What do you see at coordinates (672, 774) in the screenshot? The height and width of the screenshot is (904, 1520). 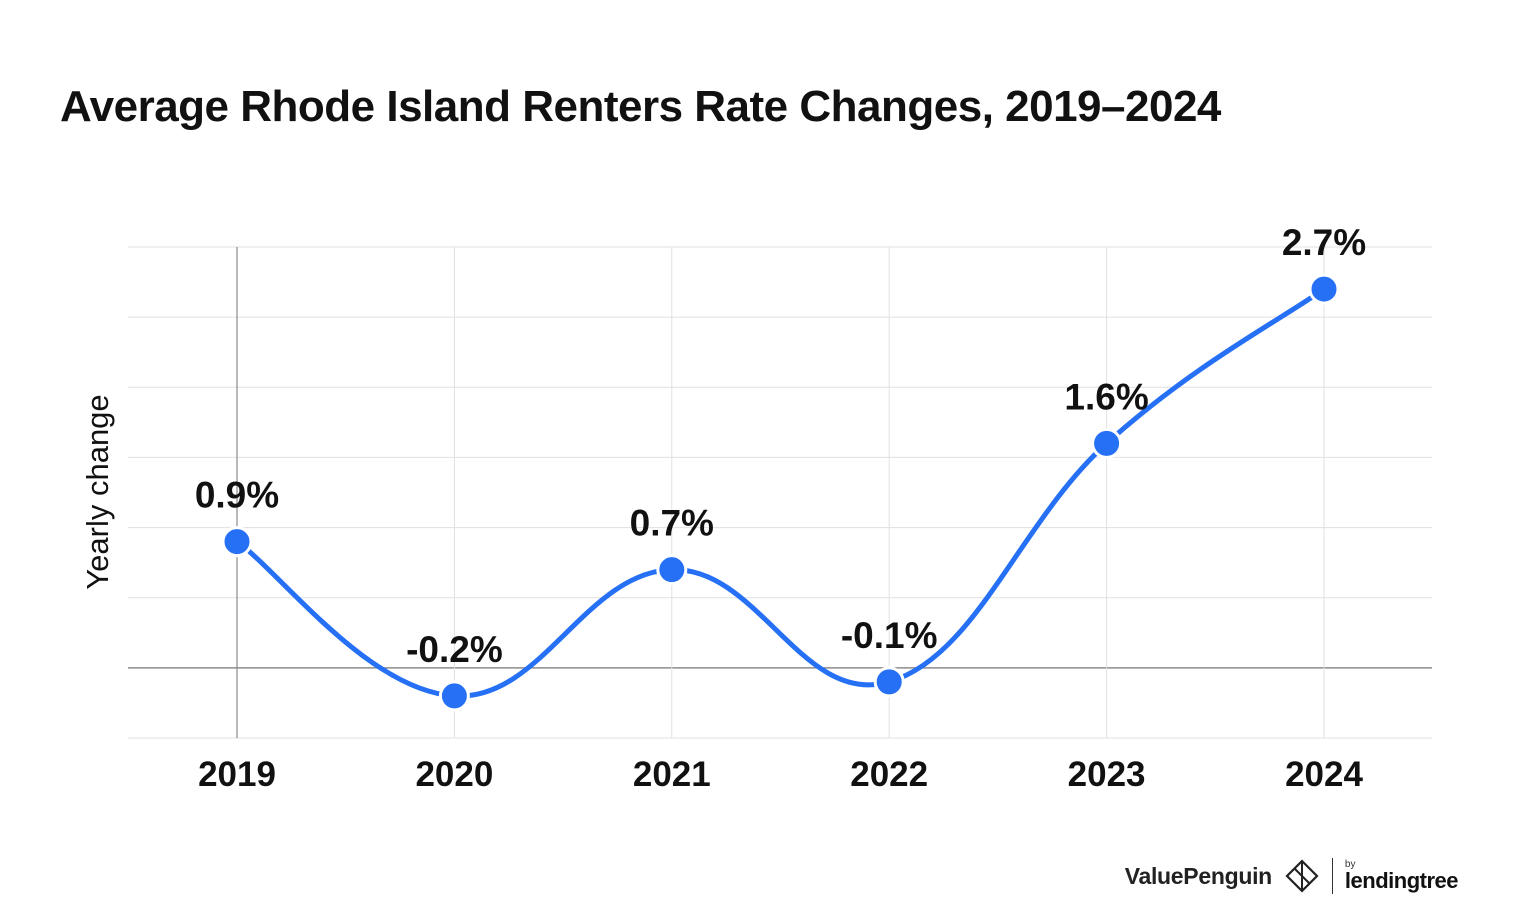 I see `x-tick-label: 2021` at bounding box center [672, 774].